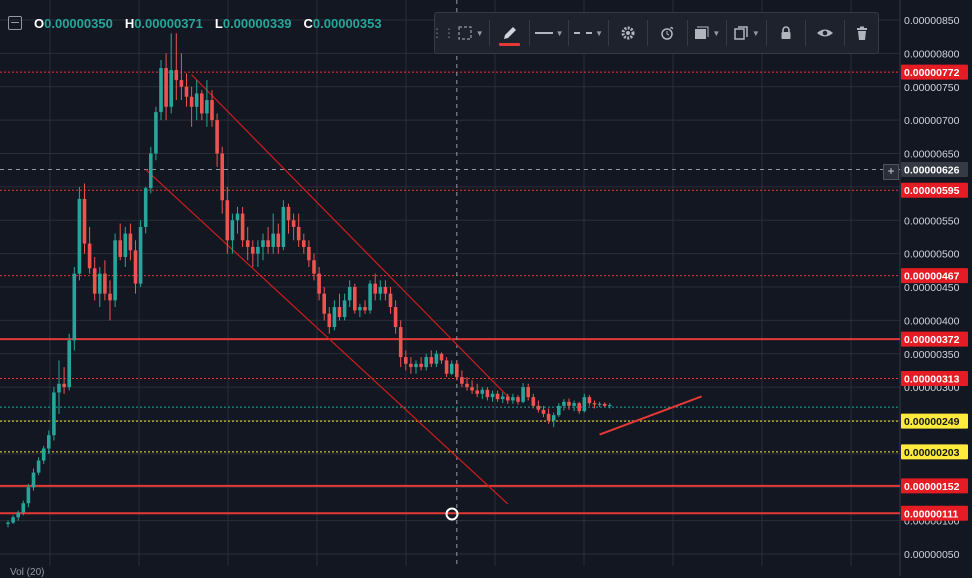 The width and height of the screenshot is (972, 578). Describe the element at coordinates (825, 33) in the screenshot. I see `visibility-button` at that location.